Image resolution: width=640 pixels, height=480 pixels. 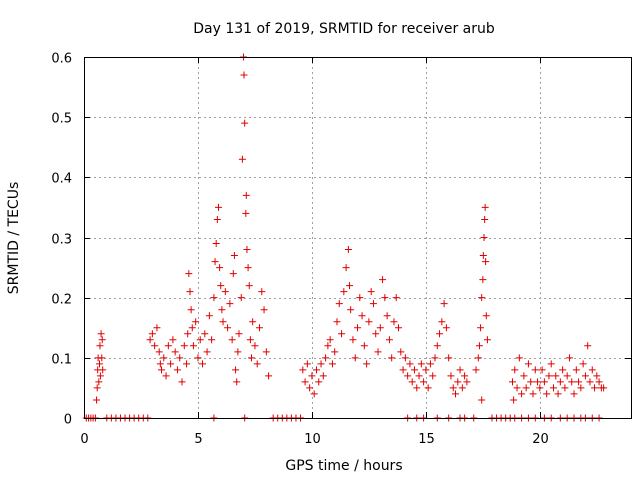 What do you see at coordinates (426, 439) in the screenshot?
I see `x-tick-label: 15` at bounding box center [426, 439].